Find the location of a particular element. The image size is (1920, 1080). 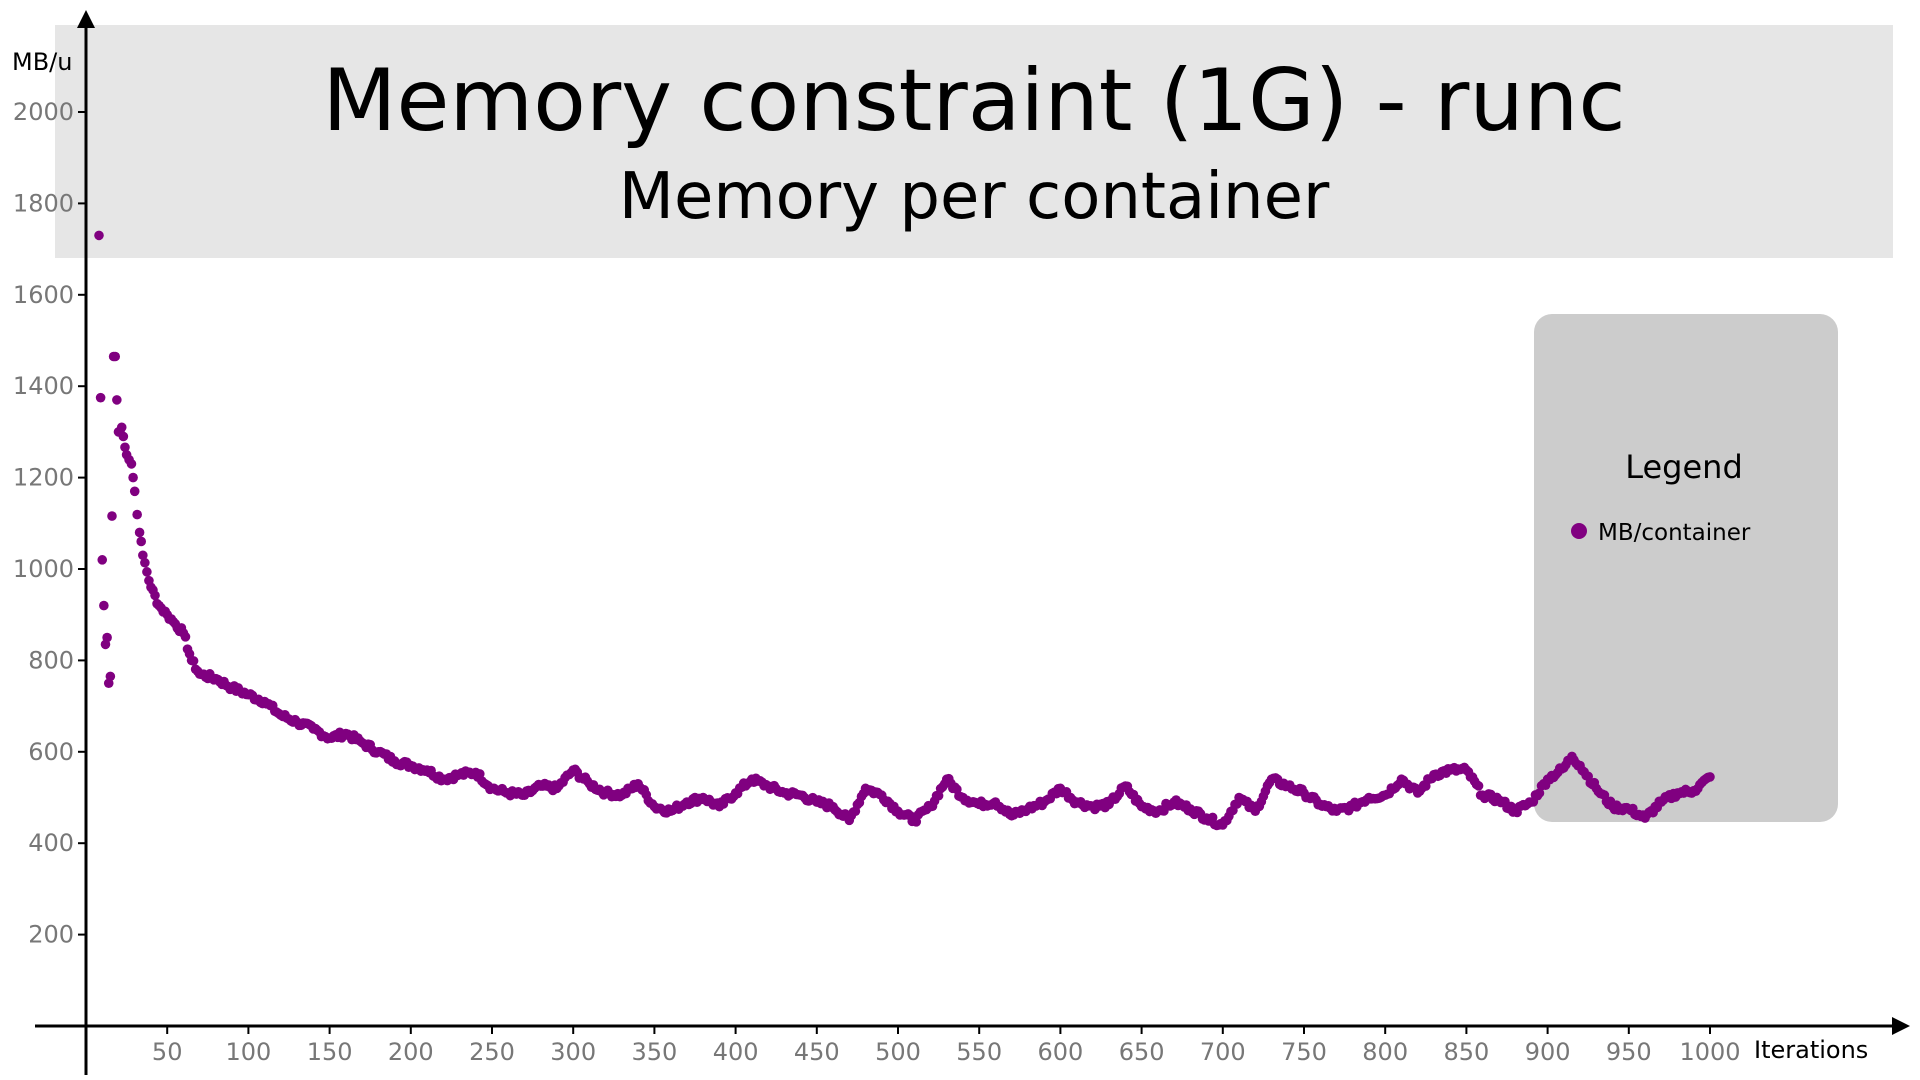

x-tick-label: 100 is located at coordinates (248, 1052).